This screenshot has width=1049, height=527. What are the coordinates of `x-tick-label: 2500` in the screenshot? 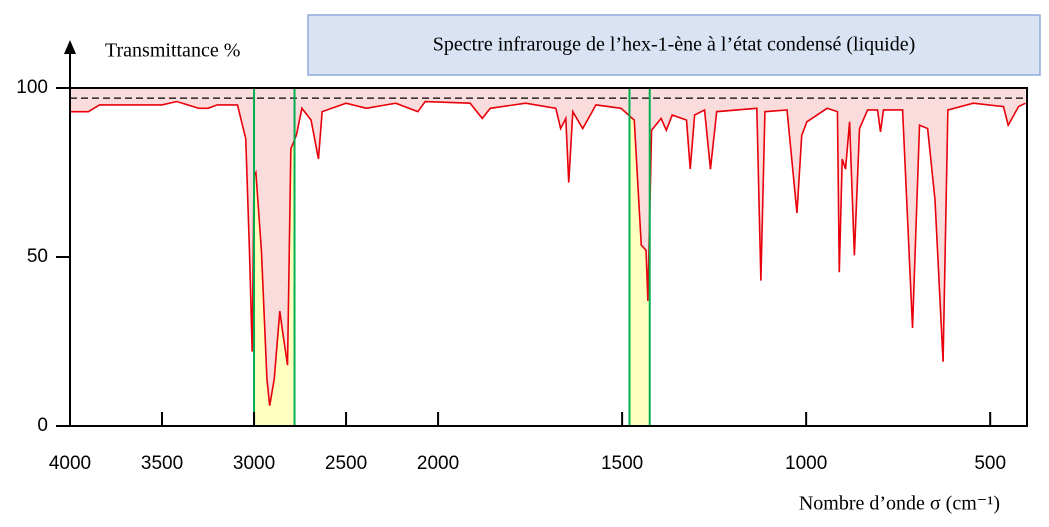 It's located at (346, 463).